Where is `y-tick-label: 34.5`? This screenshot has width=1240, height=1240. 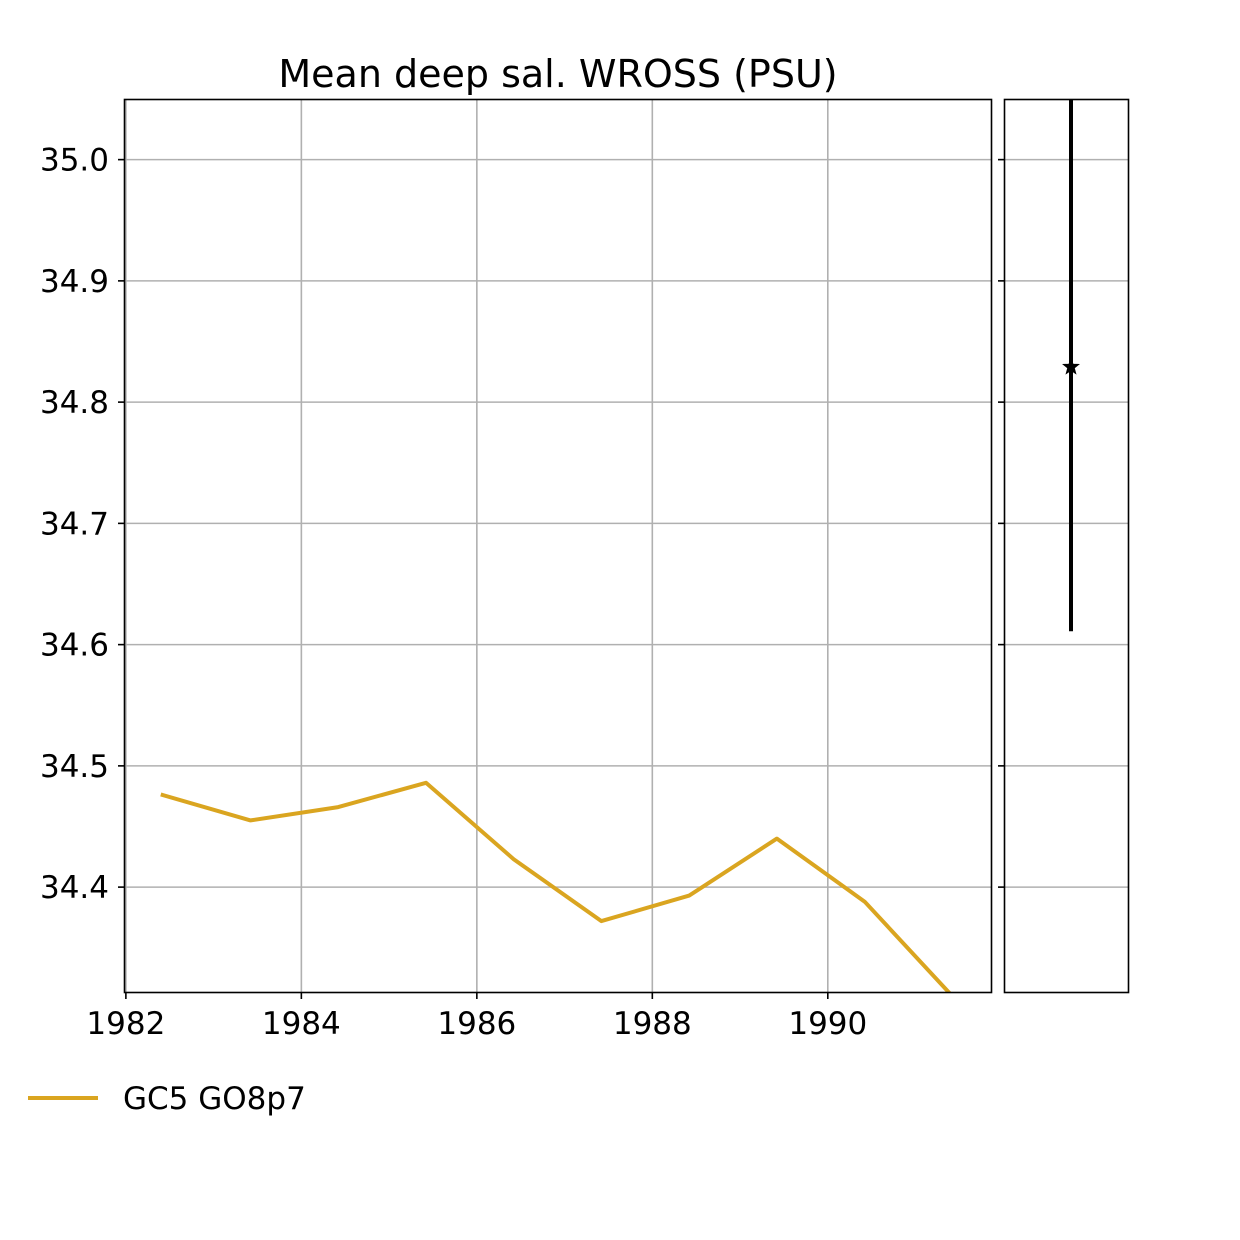 y-tick-label: 34.5 is located at coordinates (74, 767).